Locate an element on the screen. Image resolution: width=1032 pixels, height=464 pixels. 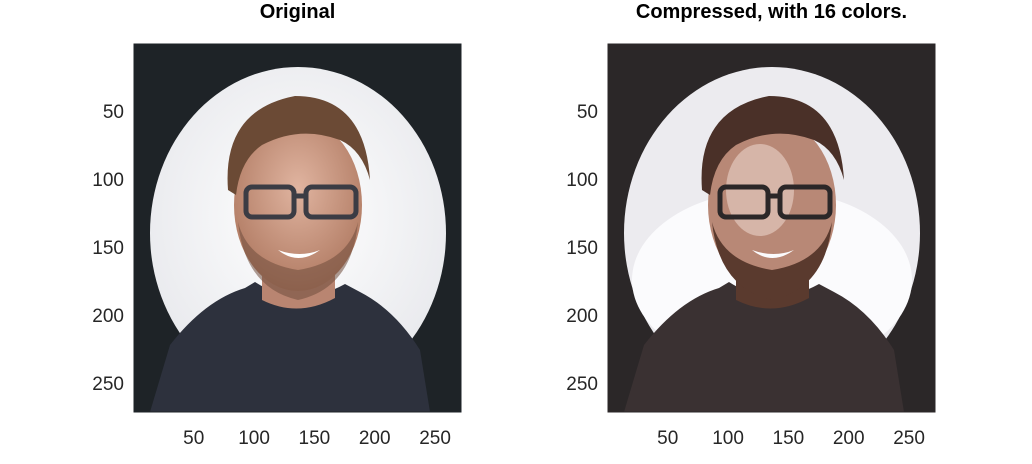
chart-title-compressed: Compressed, with 16 colors. is located at coordinates (771, 12).